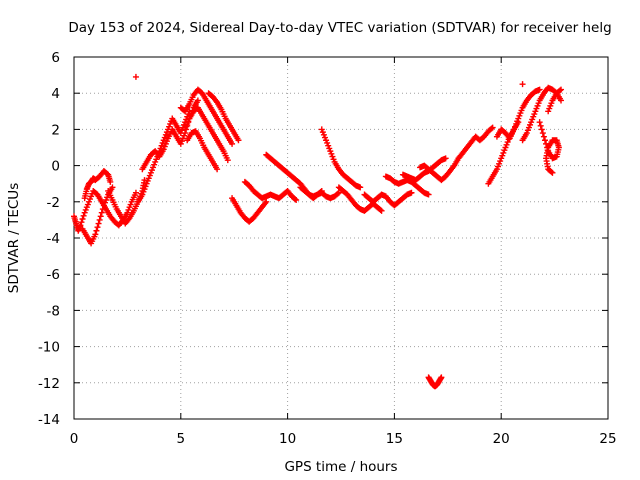  What do you see at coordinates (287, 439) in the screenshot?
I see `x-tick-label: 10` at bounding box center [287, 439].